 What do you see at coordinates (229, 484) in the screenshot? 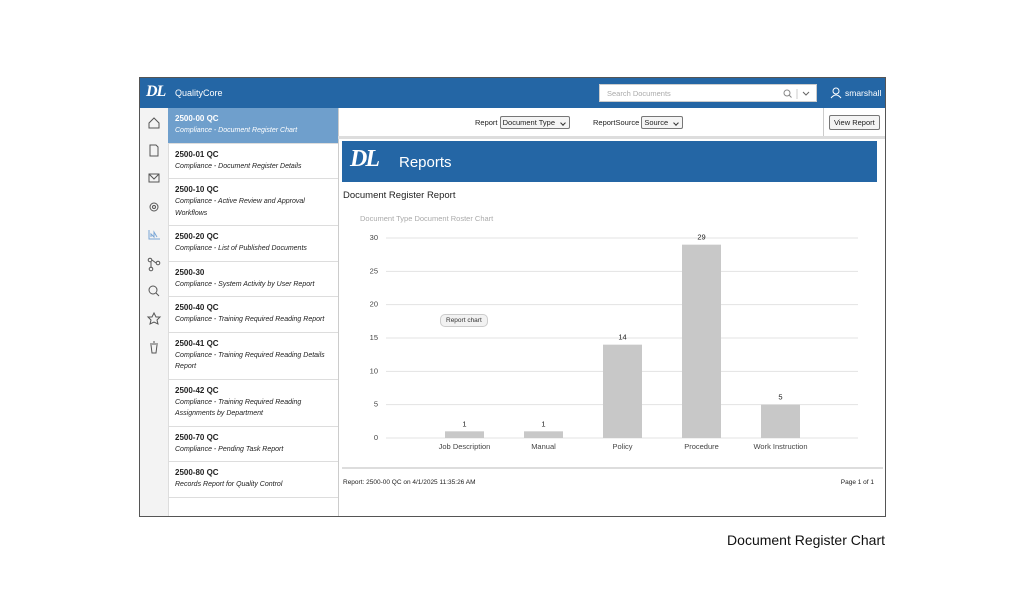
I see `report-description: Records Report for Quality Control` at bounding box center [229, 484].